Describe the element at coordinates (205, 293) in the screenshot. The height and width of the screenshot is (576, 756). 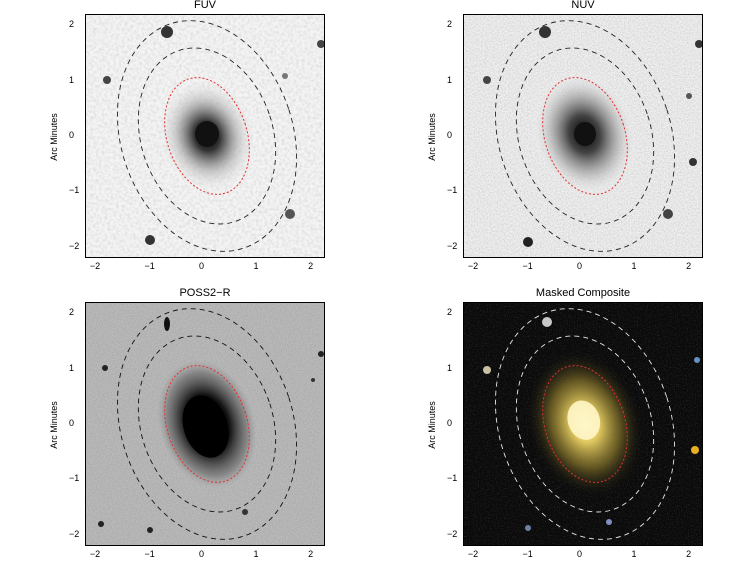
I see `panel-title: POSS2−R` at that location.